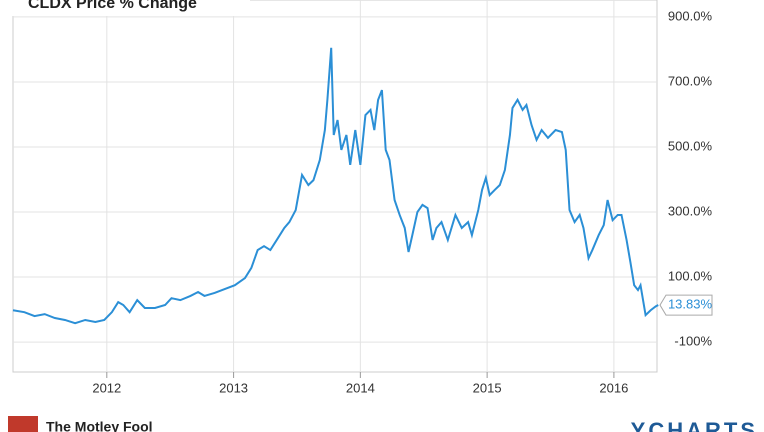  I want to click on x-tick-label: 2015, so click(487, 387).